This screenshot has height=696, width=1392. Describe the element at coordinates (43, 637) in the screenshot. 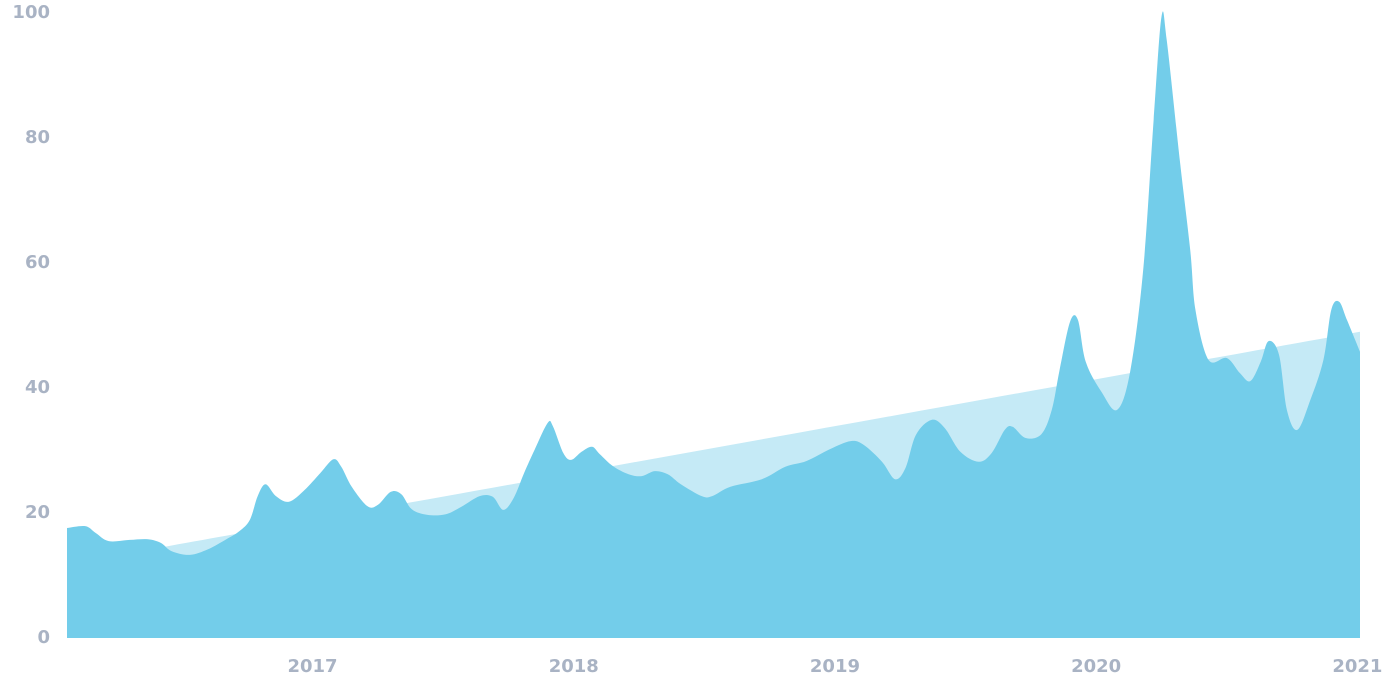

I see `y-tick-label: 0` at that location.